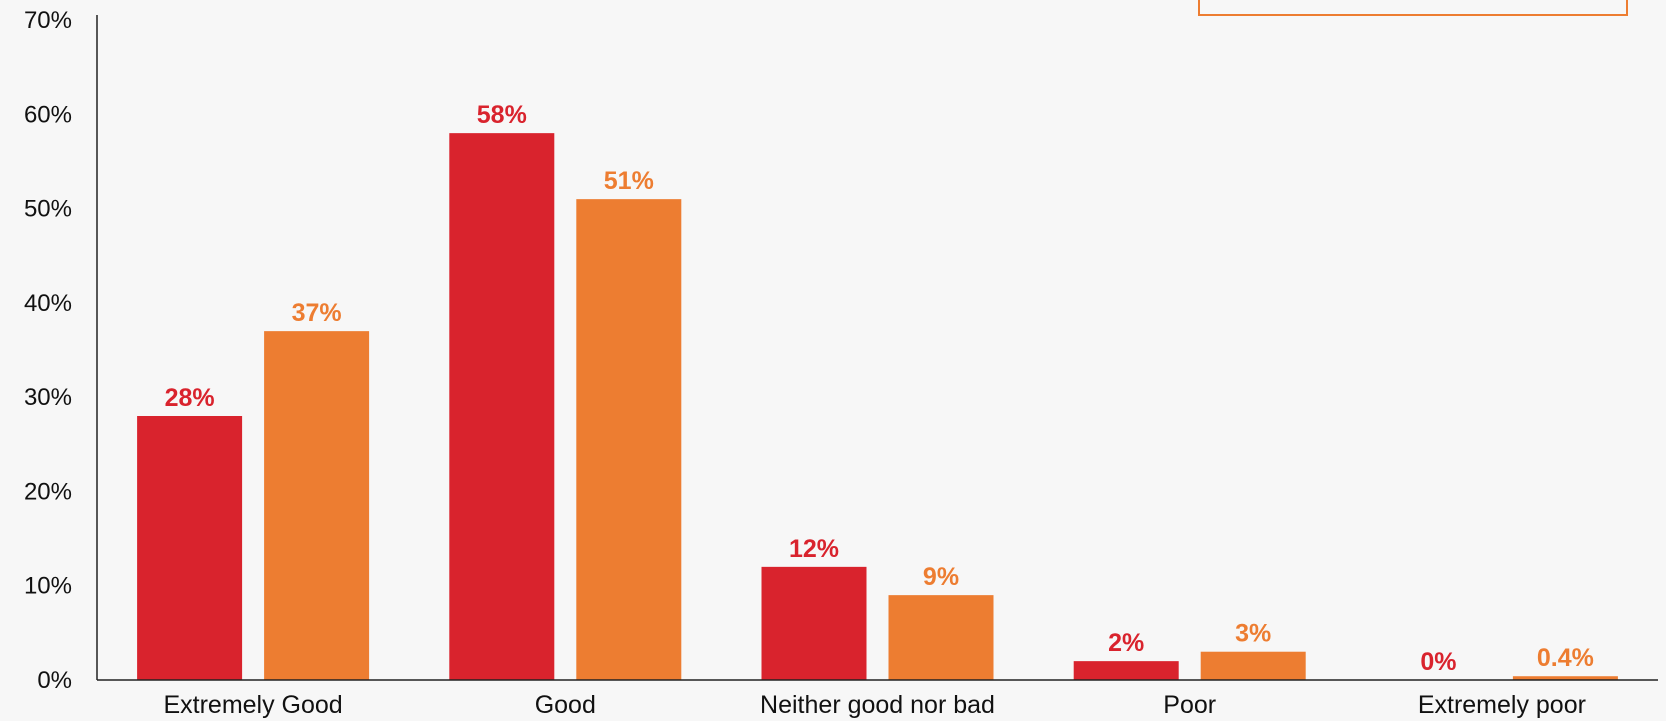  I want to click on category-label: Poor, so click(1189, 705).